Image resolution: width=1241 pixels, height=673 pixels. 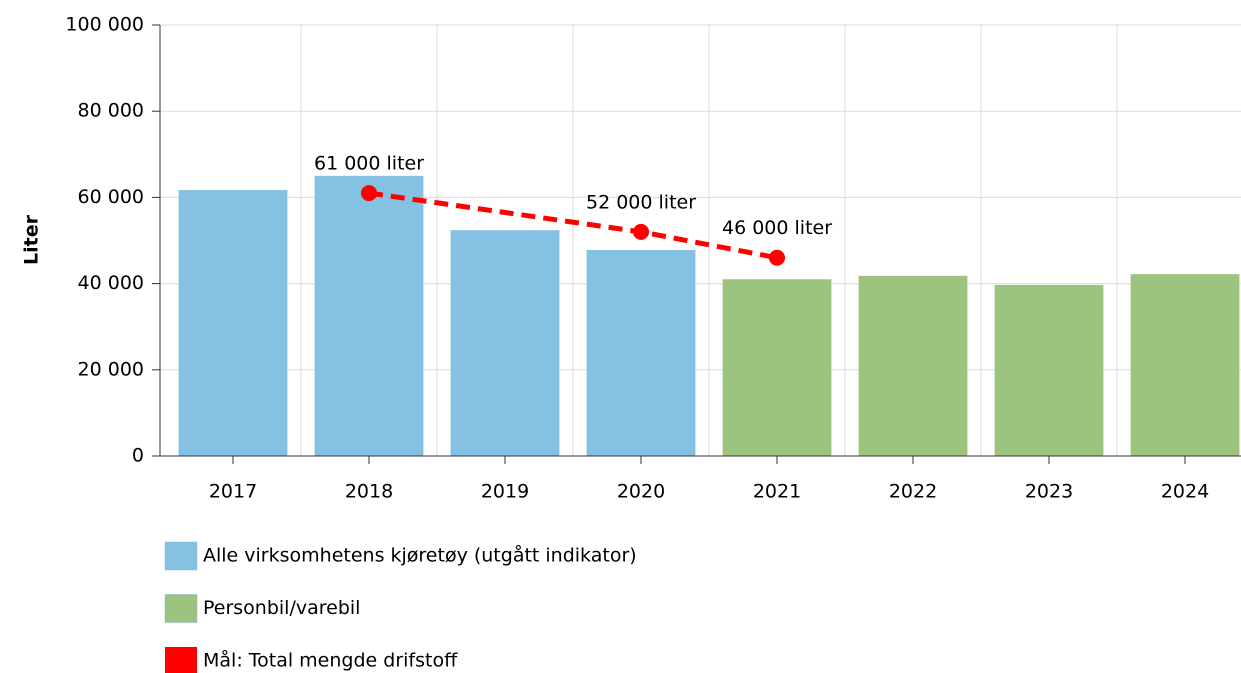 What do you see at coordinates (32, 239) in the screenshot?
I see `y-axis-label: Liter` at bounding box center [32, 239].